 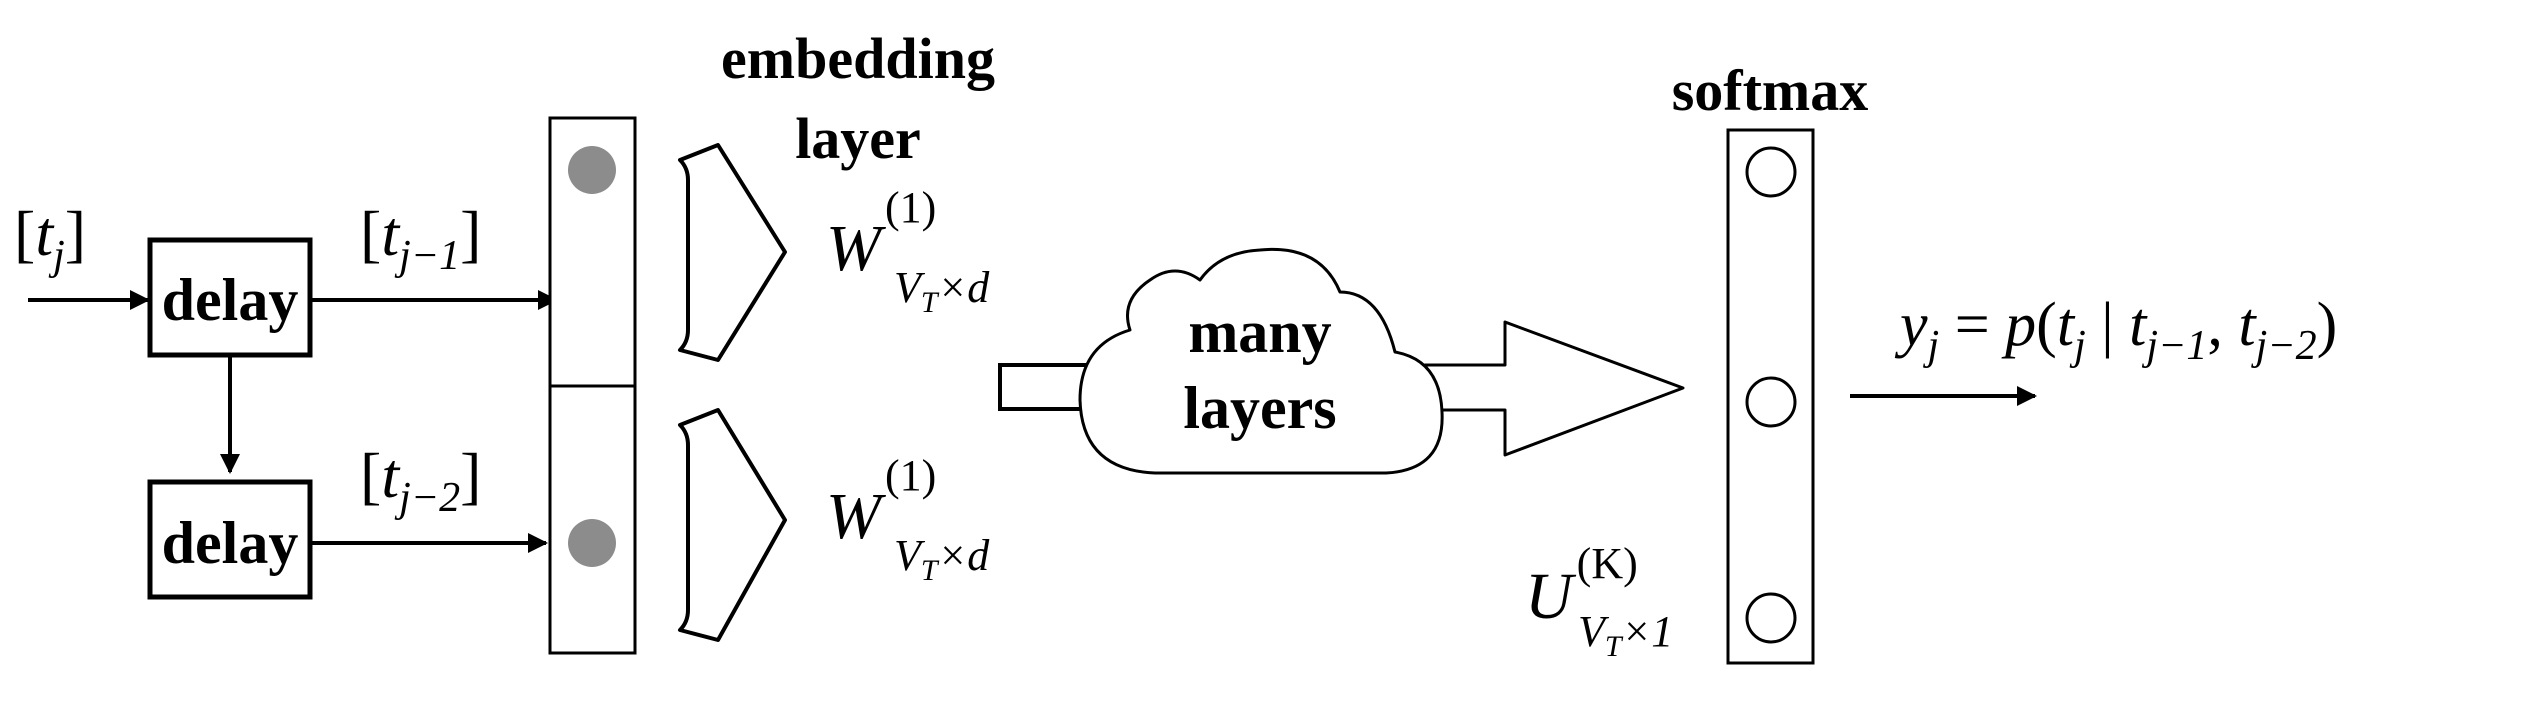 What do you see at coordinates (732, 525) in the screenshot?
I see `projection-shape-bottom` at bounding box center [732, 525].